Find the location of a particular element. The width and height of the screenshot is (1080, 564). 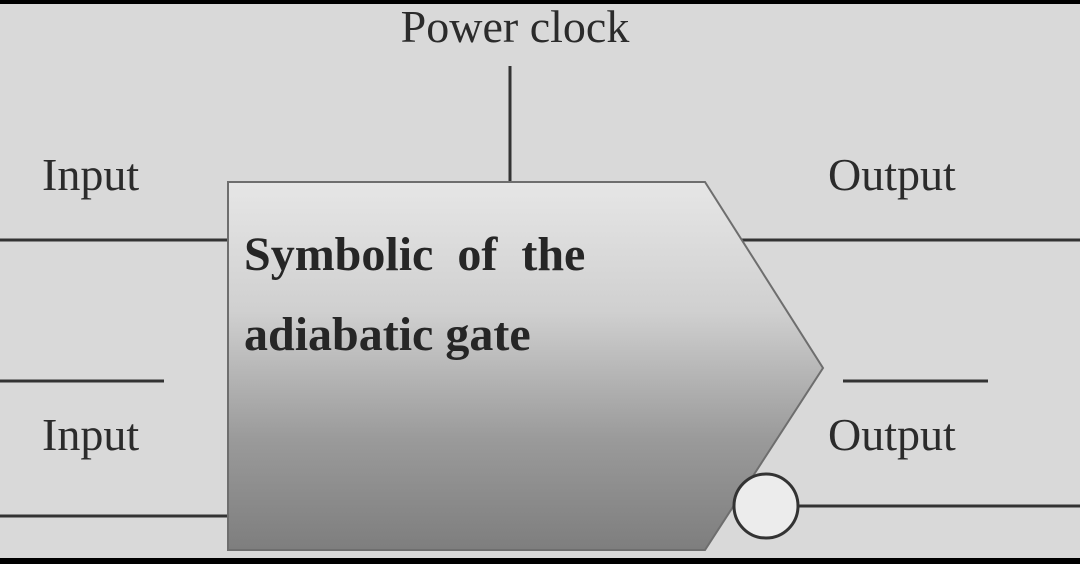

gate-title-line2: adiabatic gate is located at coordinates (387, 334).